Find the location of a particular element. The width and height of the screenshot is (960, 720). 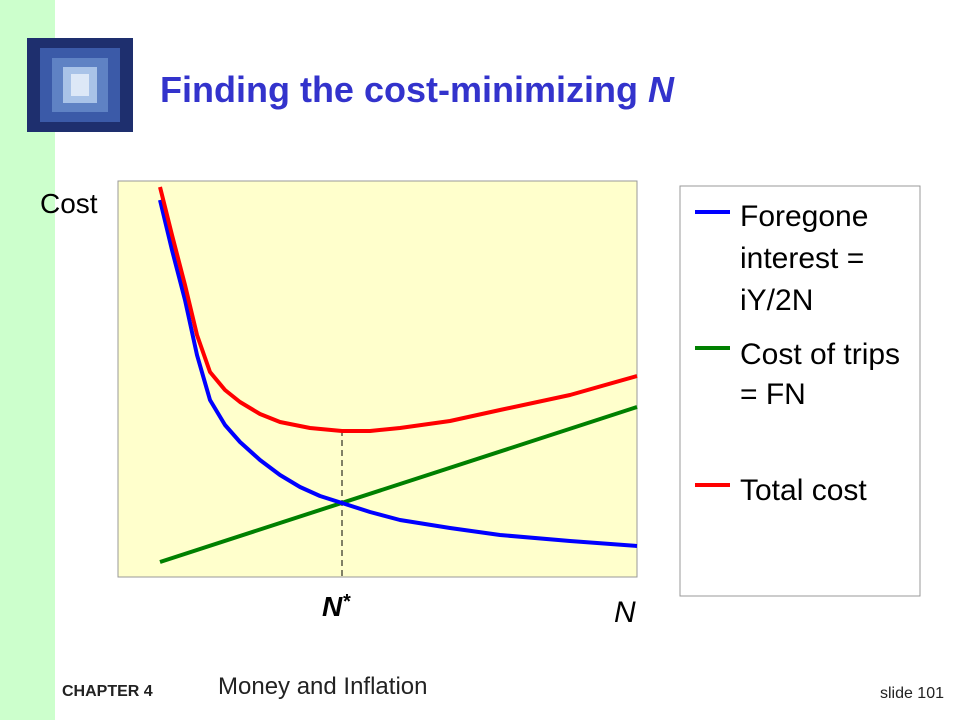

marker-label: N* is located at coordinates (336, 606).